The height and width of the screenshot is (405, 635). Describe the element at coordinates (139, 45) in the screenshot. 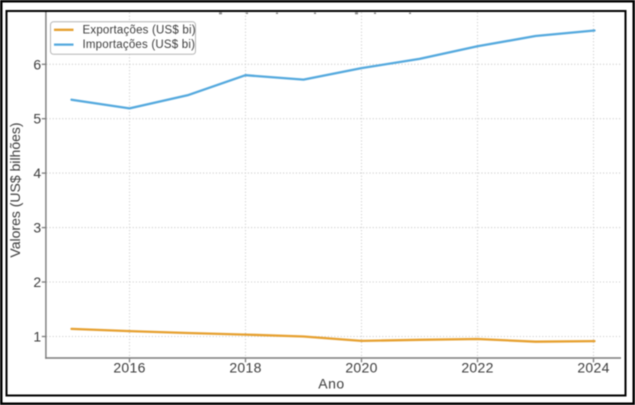

I see `svg-text: Importações (US$ bi)` at that location.